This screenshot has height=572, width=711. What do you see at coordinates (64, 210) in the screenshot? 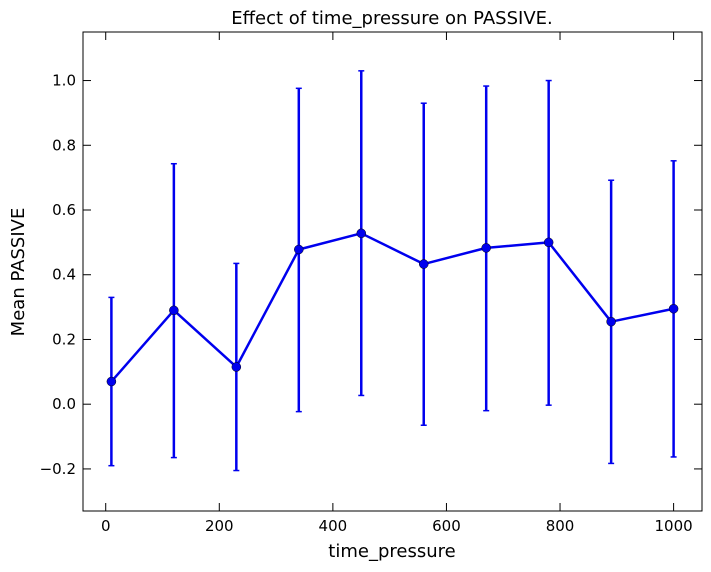
I see `y-tick-label: 0.6` at bounding box center [64, 210].